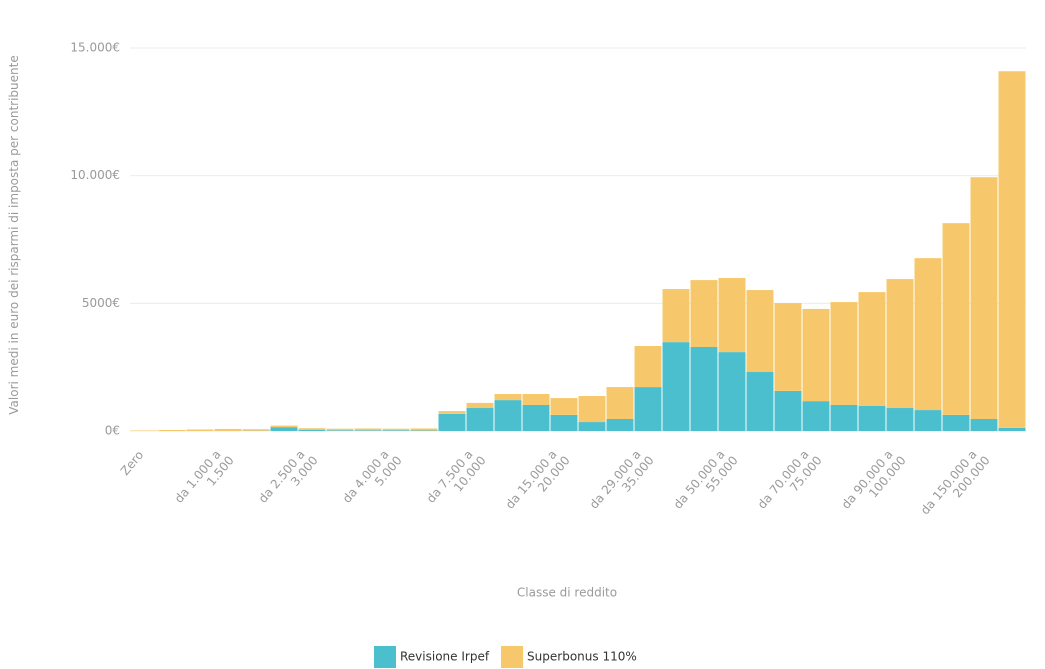 This screenshot has height=669, width=1045. What do you see at coordinates (706, 482) in the screenshot?
I see `x-tick-label: da 50.000 a 55.000` at bounding box center [706, 482].